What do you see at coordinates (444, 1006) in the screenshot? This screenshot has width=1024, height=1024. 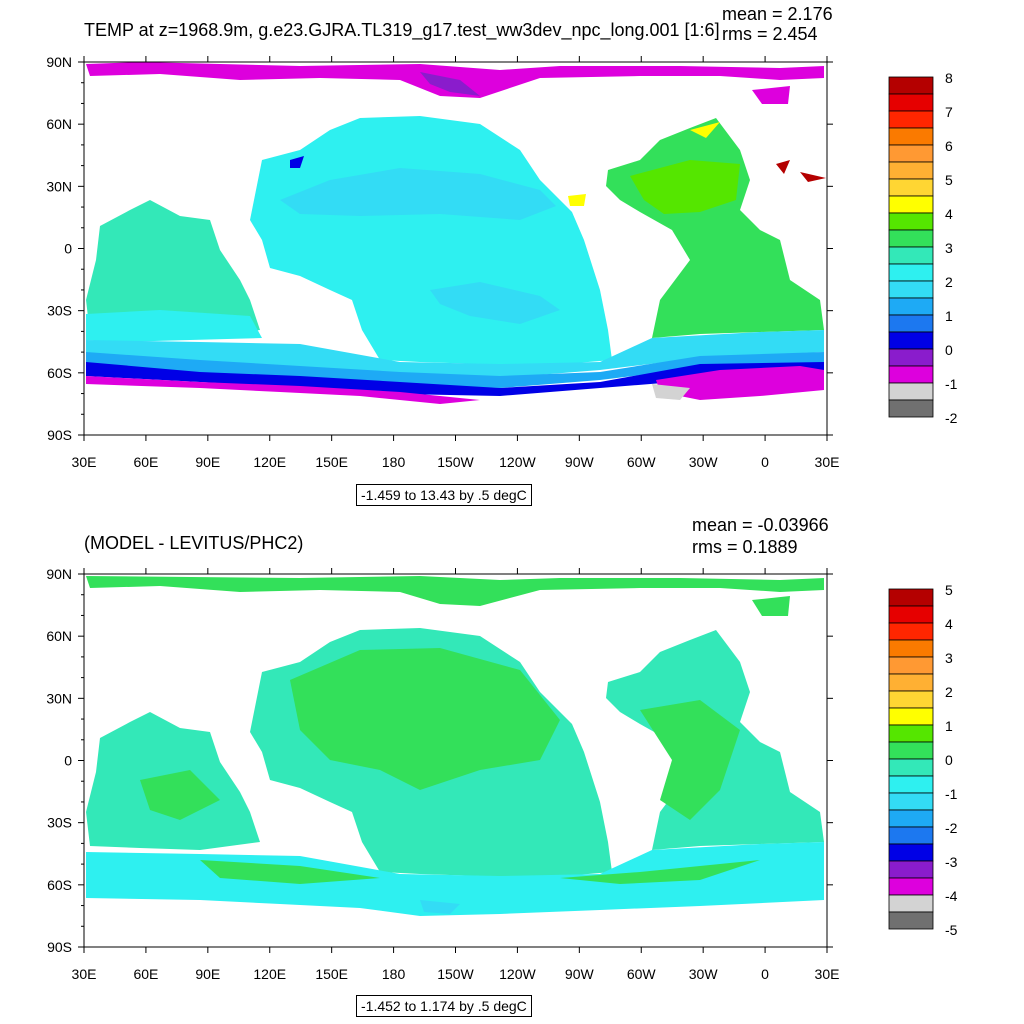 I see `bottom-range-label: -1.452 to 1.174 by .5 degC` at bounding box center [444, 1006].